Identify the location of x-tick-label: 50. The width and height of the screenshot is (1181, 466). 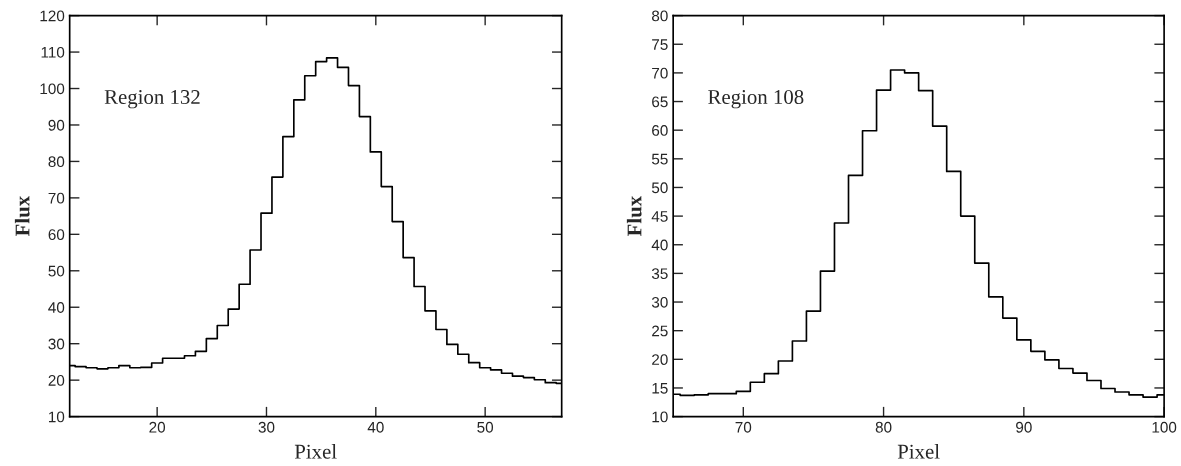
(485, 427).